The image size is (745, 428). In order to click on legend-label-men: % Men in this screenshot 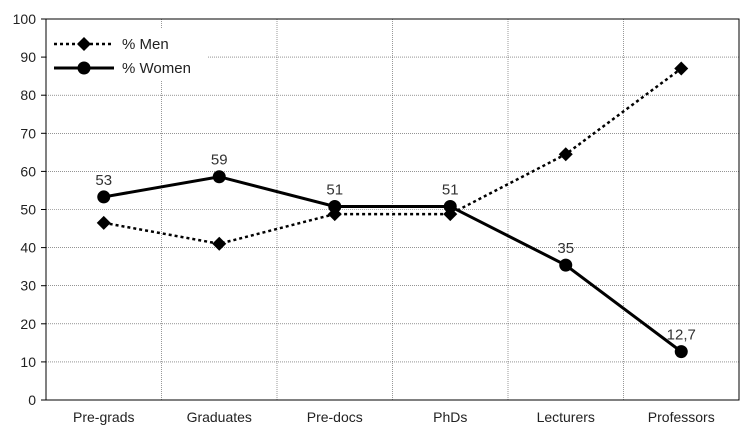, I will do `click(145, 44)`.